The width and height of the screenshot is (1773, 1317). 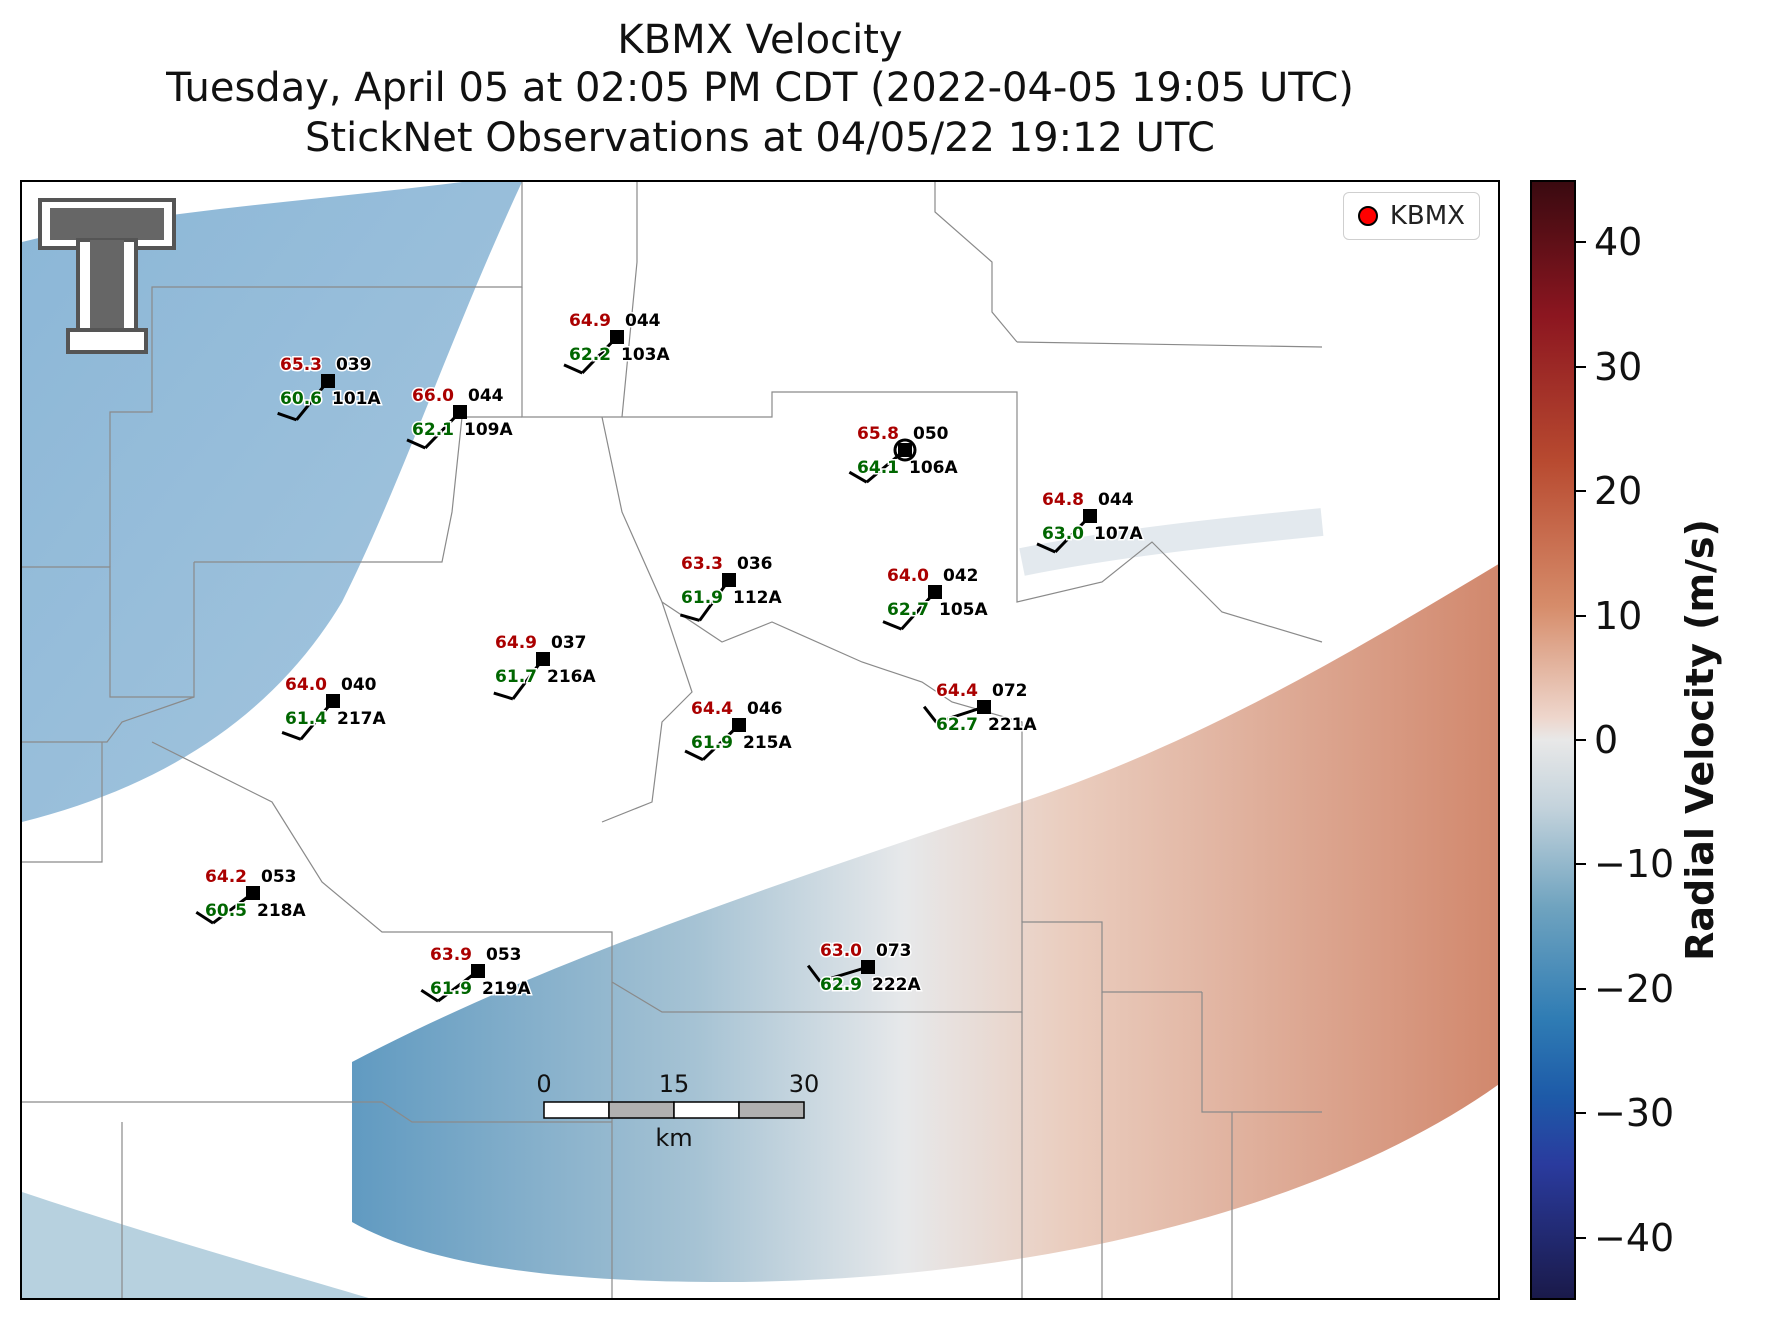 What do you see at coordinates (645, 355) in the screenshot?
I see `station-id: 103A` at bounding box center [645, 355].